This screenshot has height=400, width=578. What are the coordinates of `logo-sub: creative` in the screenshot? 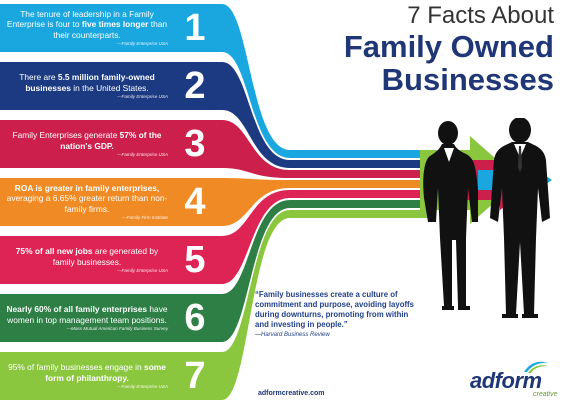 It's located at (545, 394).